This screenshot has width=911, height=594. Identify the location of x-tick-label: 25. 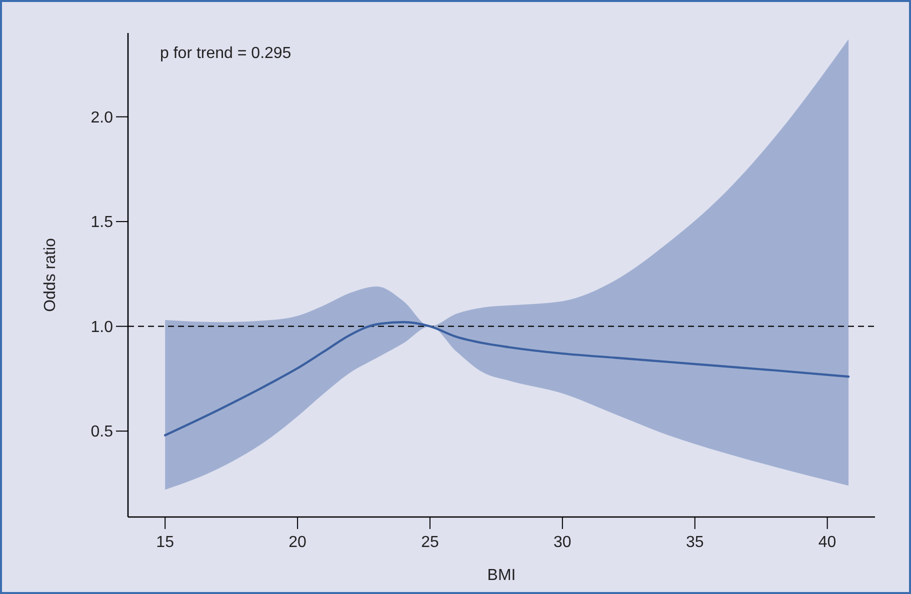
(430, 542).